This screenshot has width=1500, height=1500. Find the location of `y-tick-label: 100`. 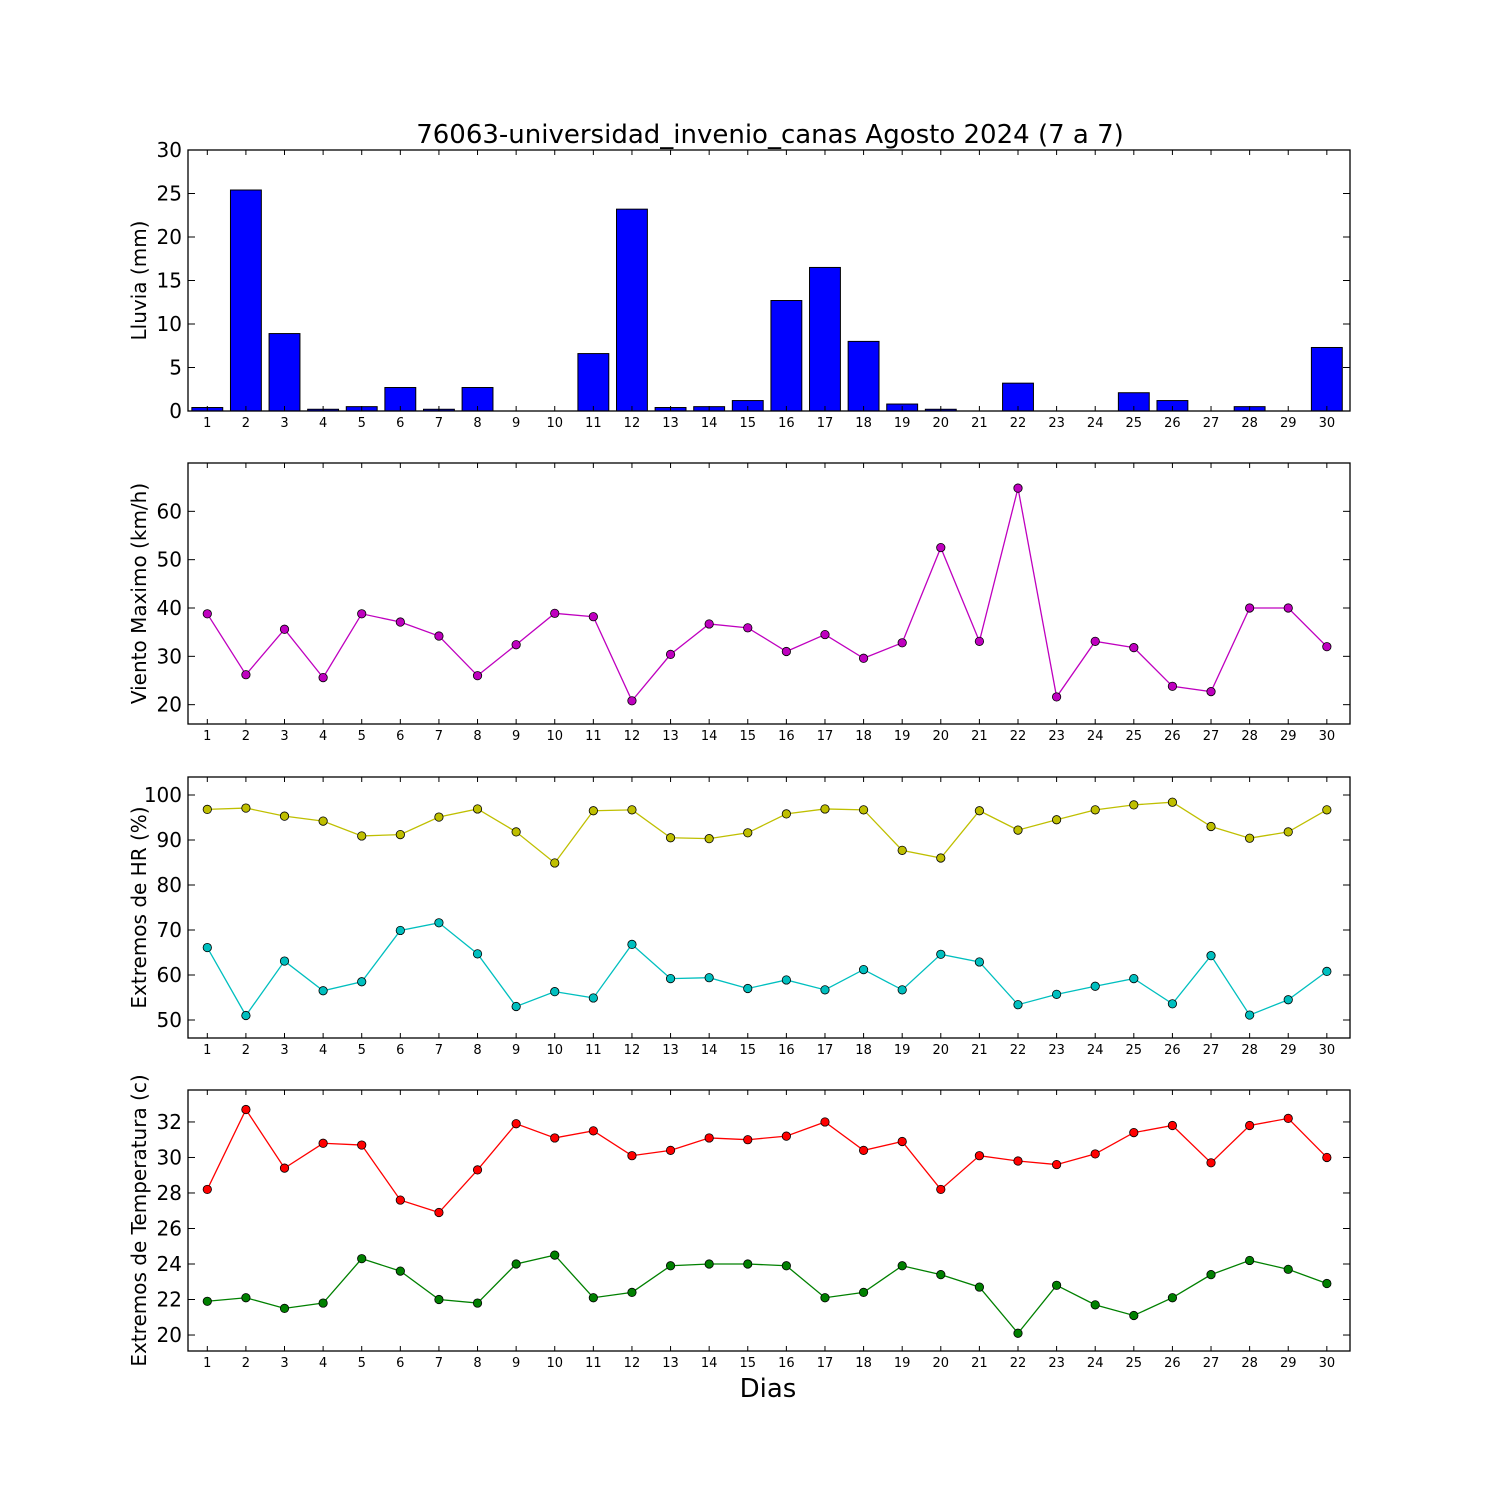

y-tick-label: 100 is located at coordinates (163, 795).